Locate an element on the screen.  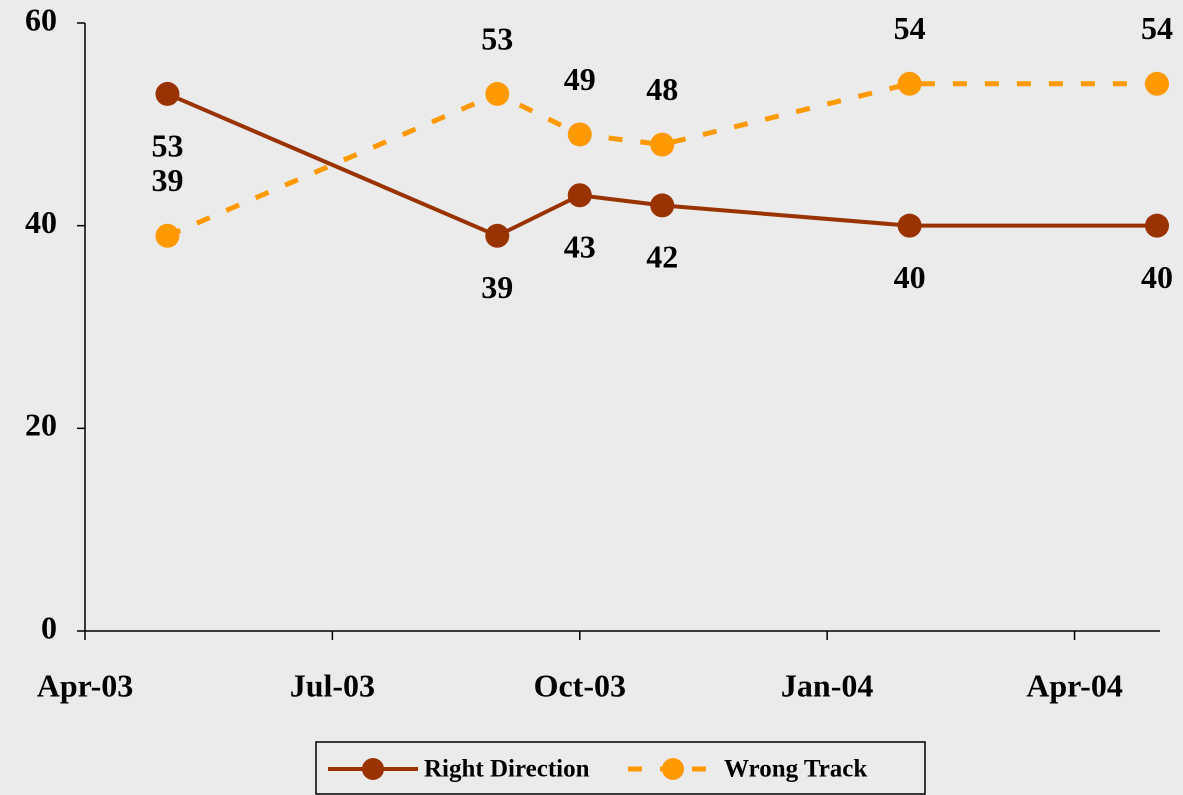
y-tick-label: 60 is located at coordinates (41, 19).